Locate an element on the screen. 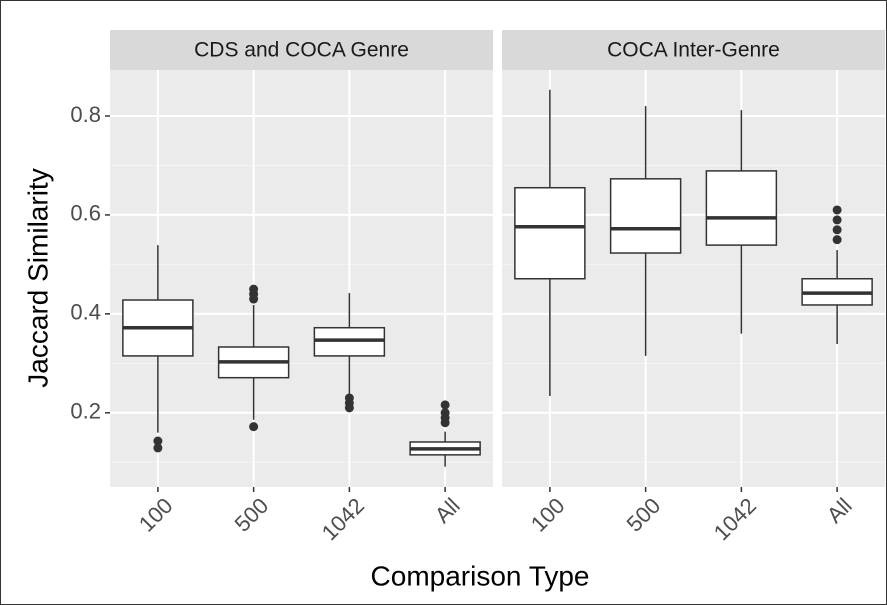  strip-title: CDS and COCA Genre is located at coordinates (301, 50).